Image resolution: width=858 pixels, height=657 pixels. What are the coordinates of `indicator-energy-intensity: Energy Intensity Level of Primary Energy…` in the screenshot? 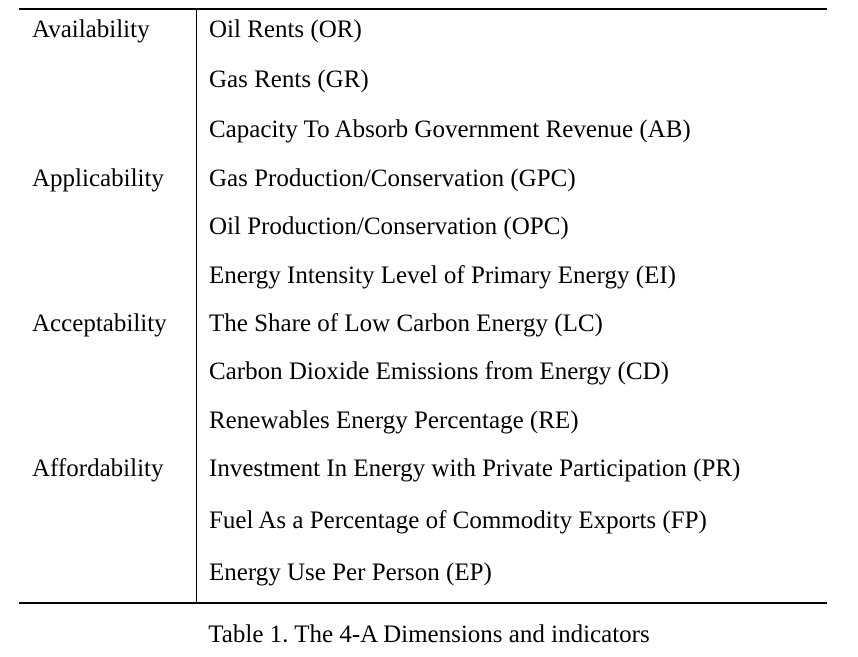 It's located at (442, 275).